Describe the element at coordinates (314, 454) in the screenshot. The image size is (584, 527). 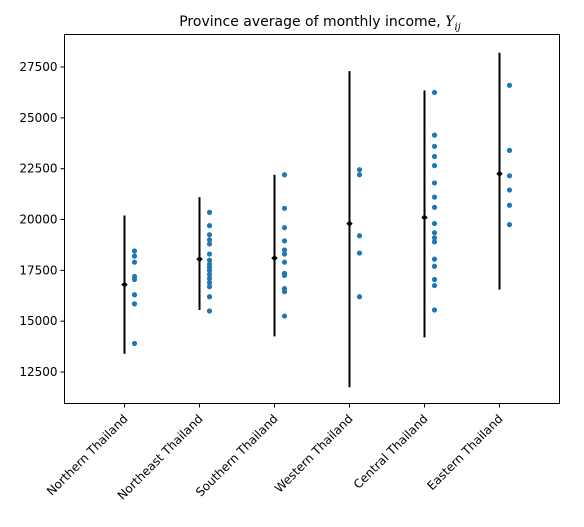
I see `x-tick-label: Western Thailand` at that location.